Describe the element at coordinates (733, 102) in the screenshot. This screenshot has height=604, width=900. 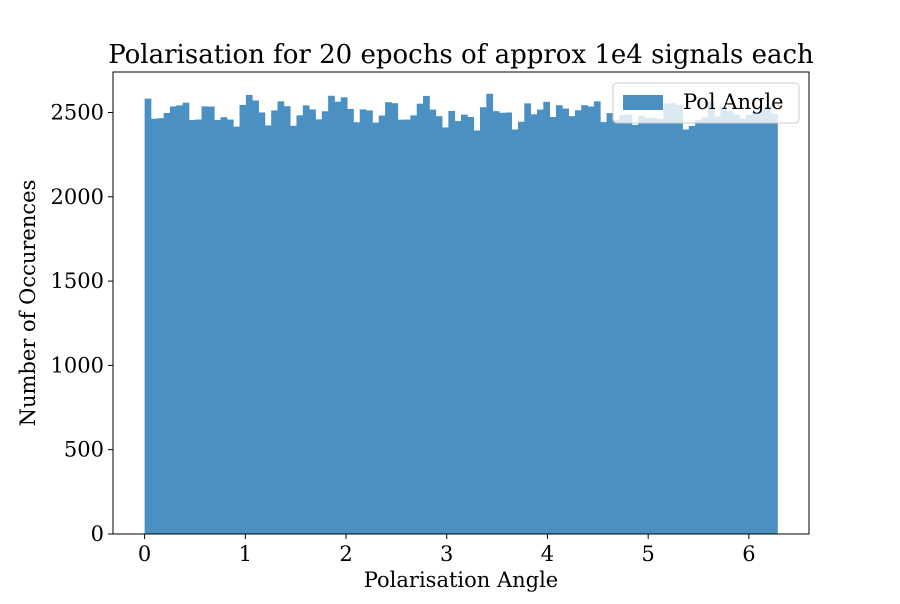
I see `legend-label: Pol Angle` at that location.